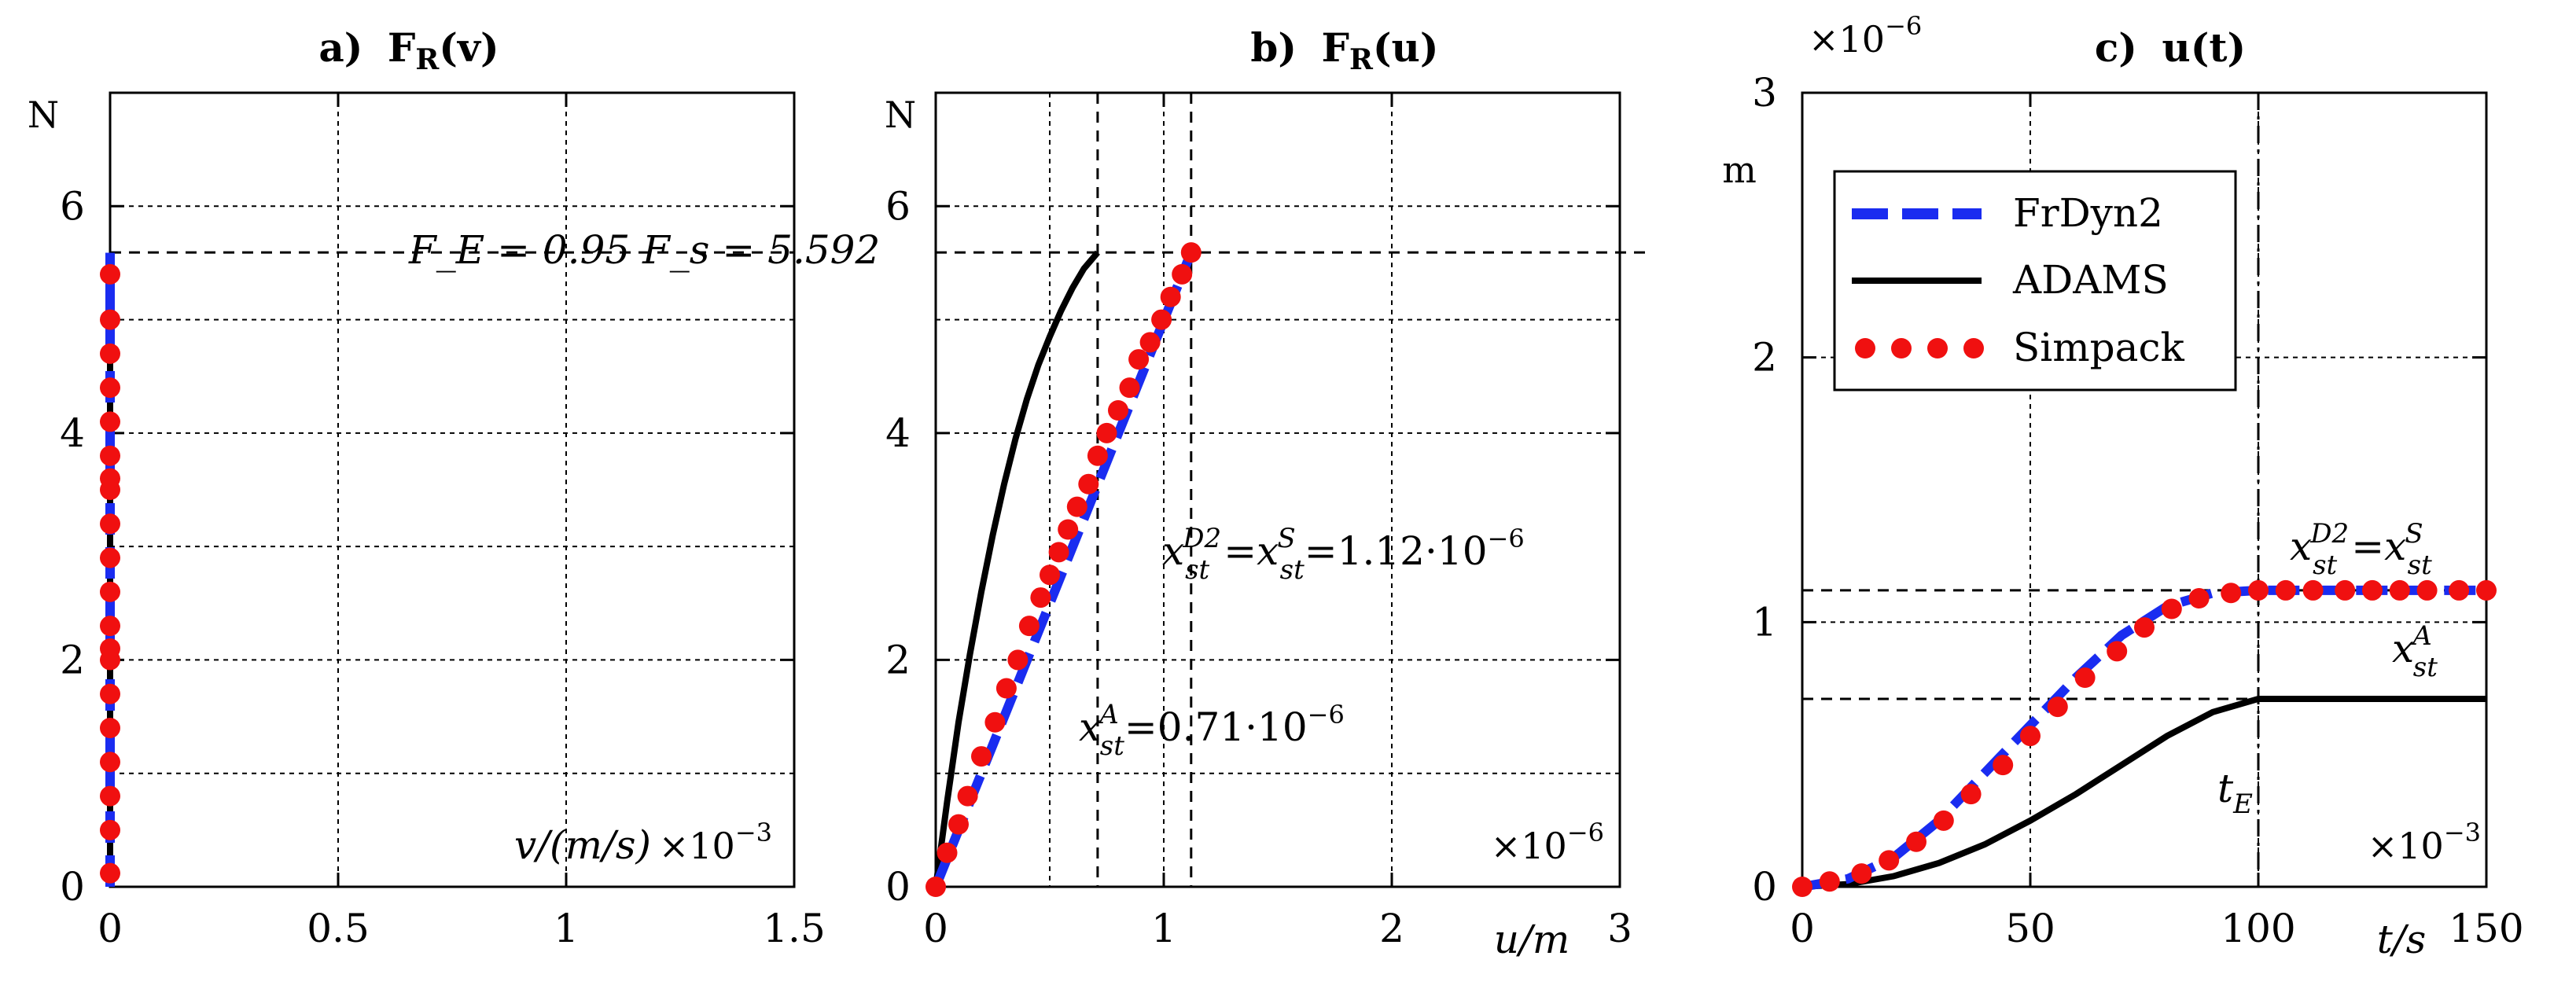 This screenshot has width=2576, height=1000. What do you see at coordinates (2415, 651) in the screenshot?
I see `panel-c-annotation-xst-a: xA st` at bounding box center [2415, 651].